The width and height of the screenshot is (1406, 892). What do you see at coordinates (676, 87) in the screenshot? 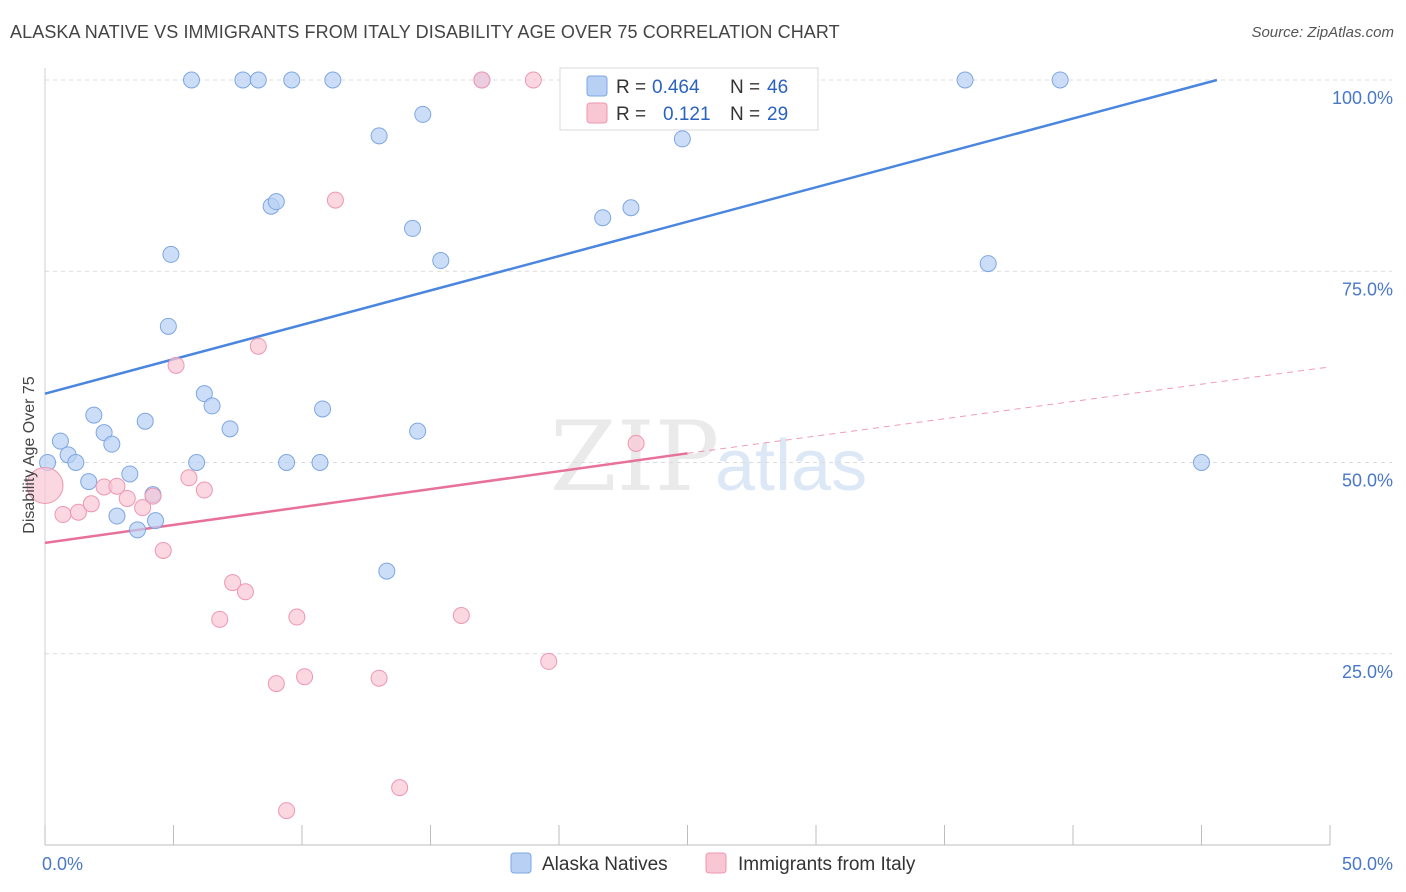
I see `legend-r-value-alaska: 0.464` at bounding box center [676, 87].